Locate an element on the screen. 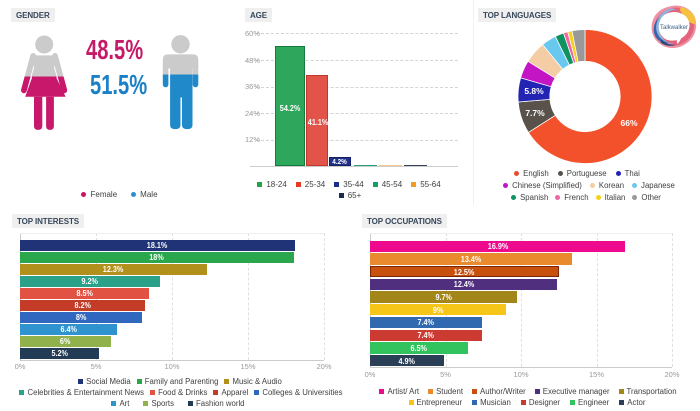 The height and width of the screenshot is (411, 700). svg-text: Talkwalker is located at coordinates (674, 28).